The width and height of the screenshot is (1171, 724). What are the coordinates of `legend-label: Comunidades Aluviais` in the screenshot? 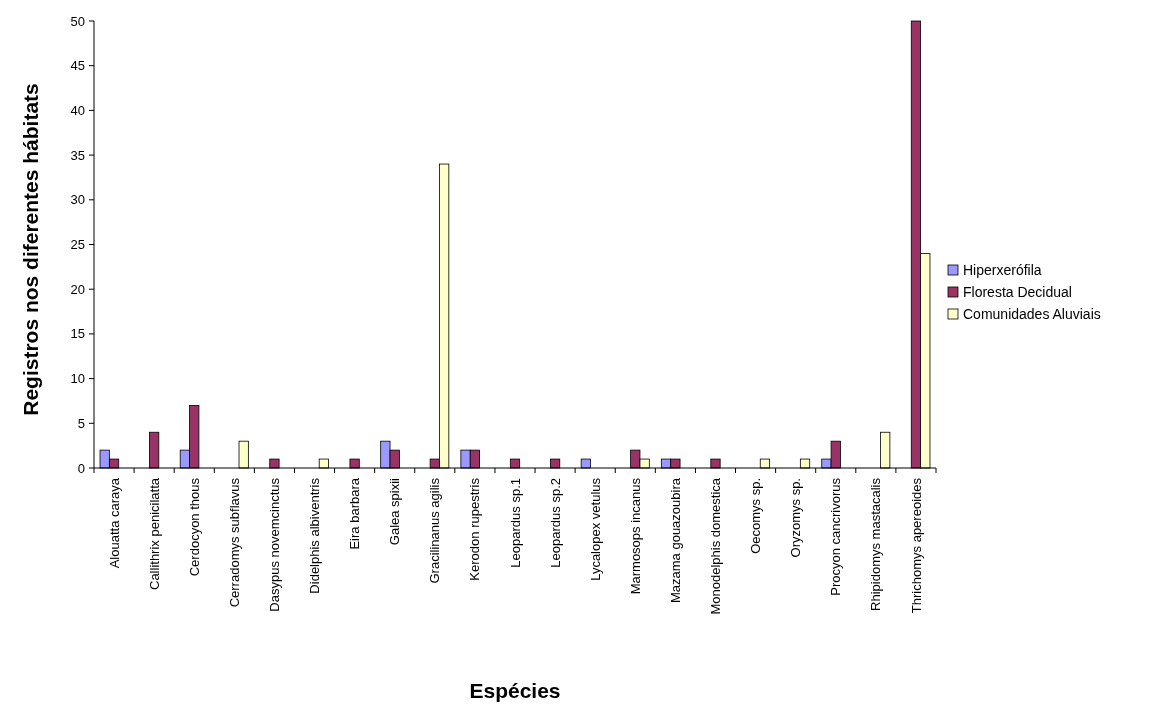 It's located at (1032, 313).